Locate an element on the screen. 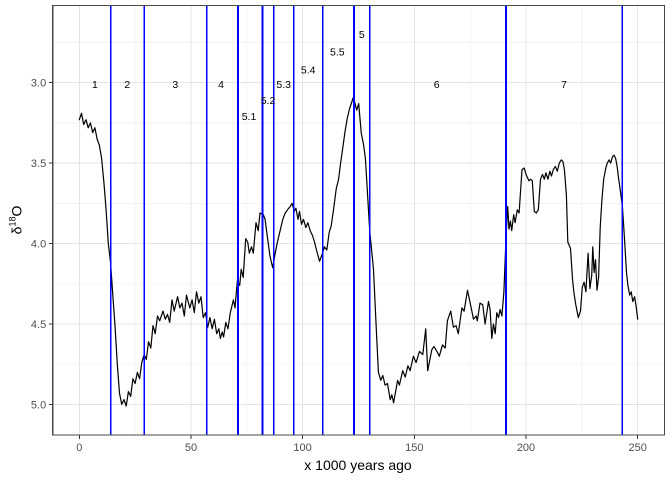 The image size is (672, 480). y-tick-label: 3.0 is located at coordinates (38, 84).